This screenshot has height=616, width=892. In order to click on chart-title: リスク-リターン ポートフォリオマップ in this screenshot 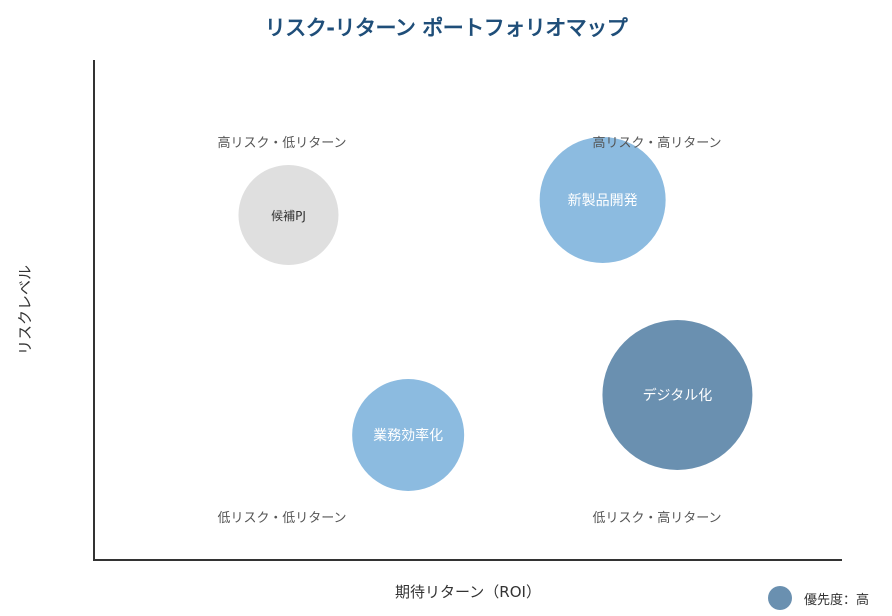, I will do `click(446, 28)`.